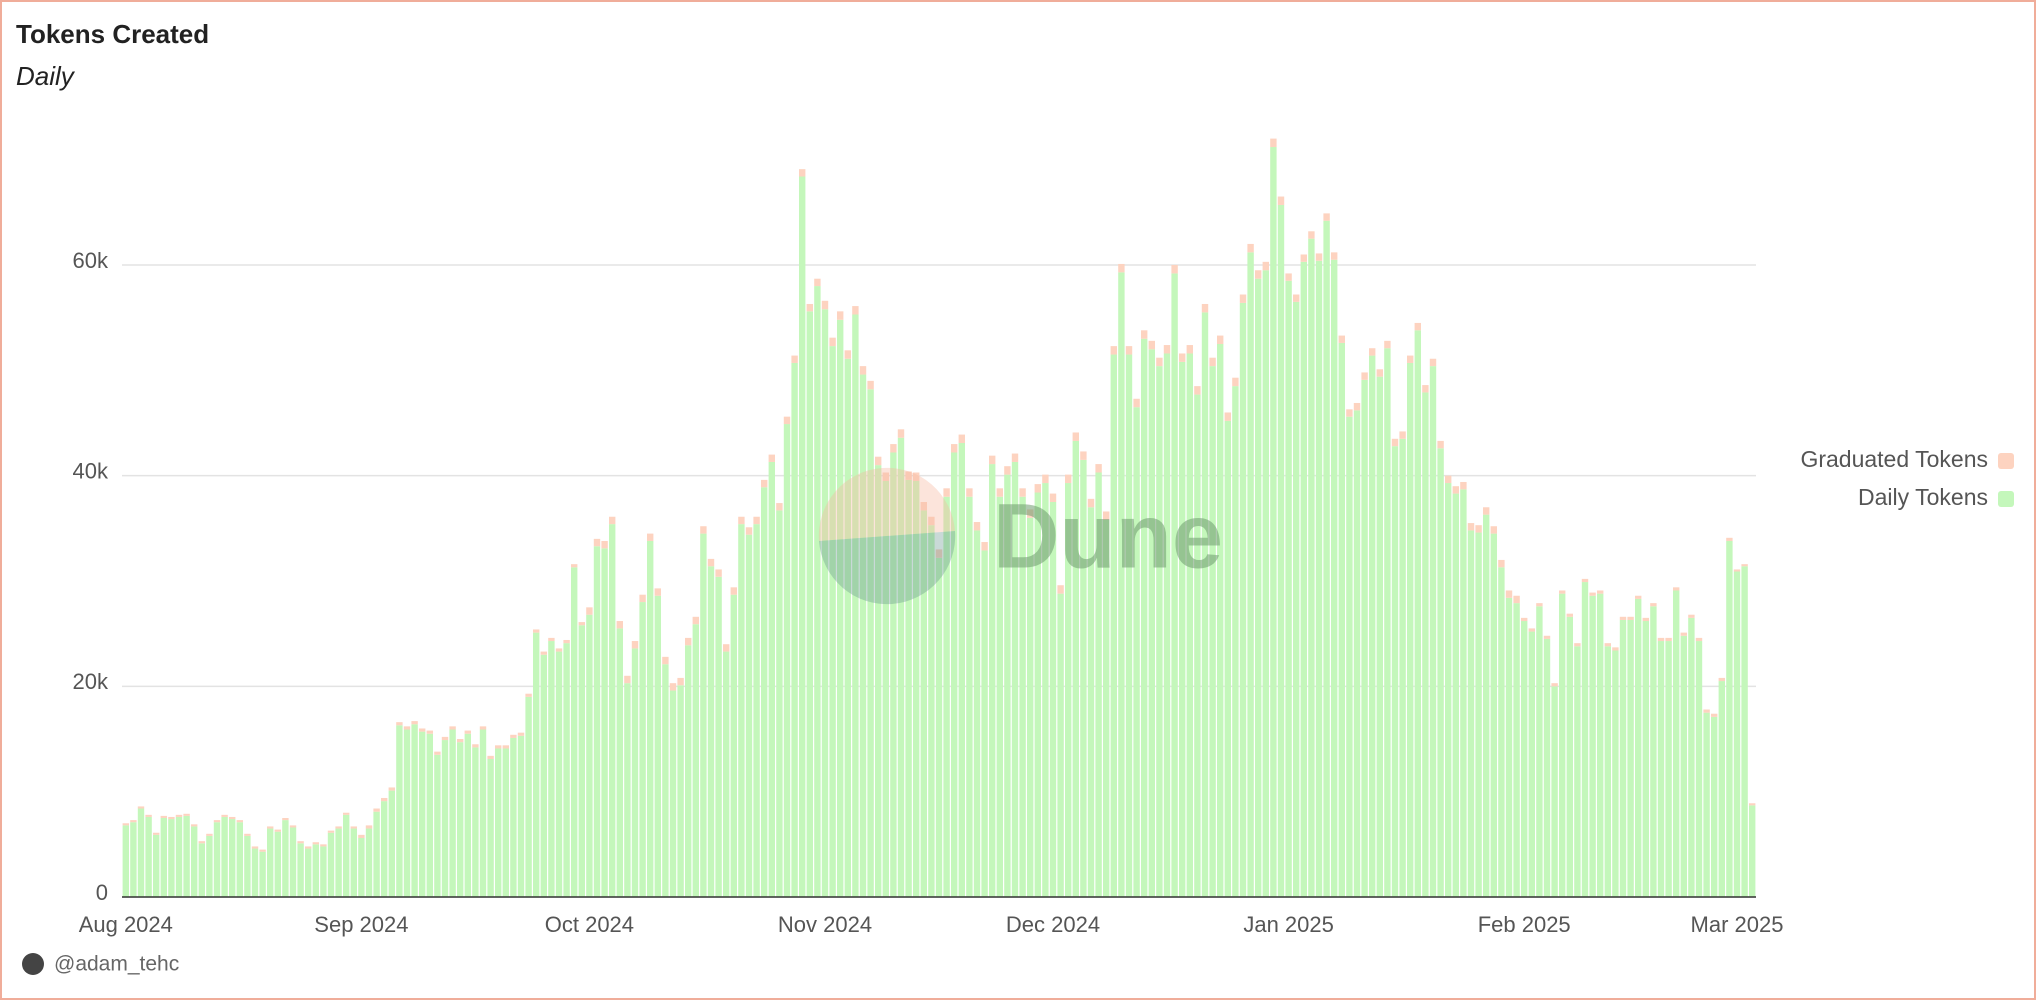 This screenshot has width=2036, height=1000. What do you see at coordinates (886, 504) in the screenshot?
I see `watermark-logo` at bounding box center [886, 504].